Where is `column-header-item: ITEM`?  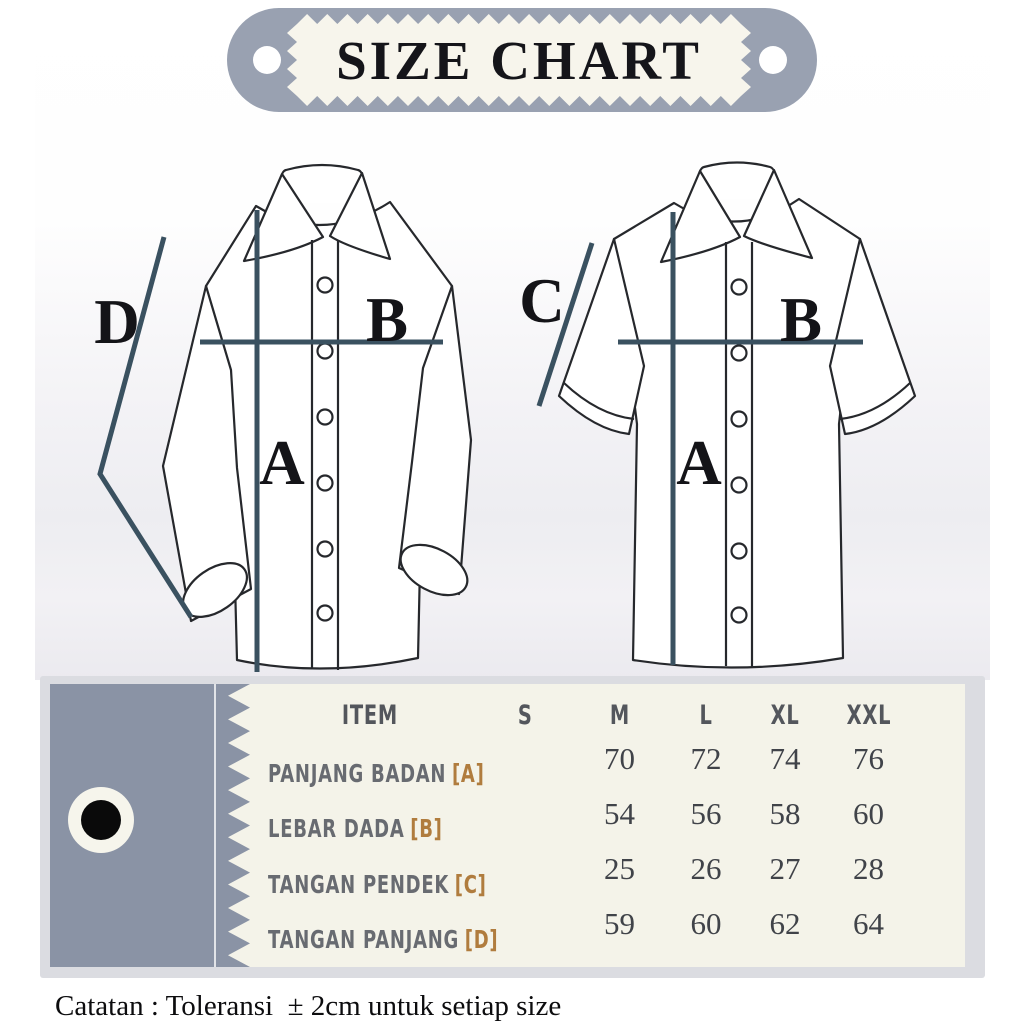
column-header-item: ITEM is located at coordinates (370, 715).